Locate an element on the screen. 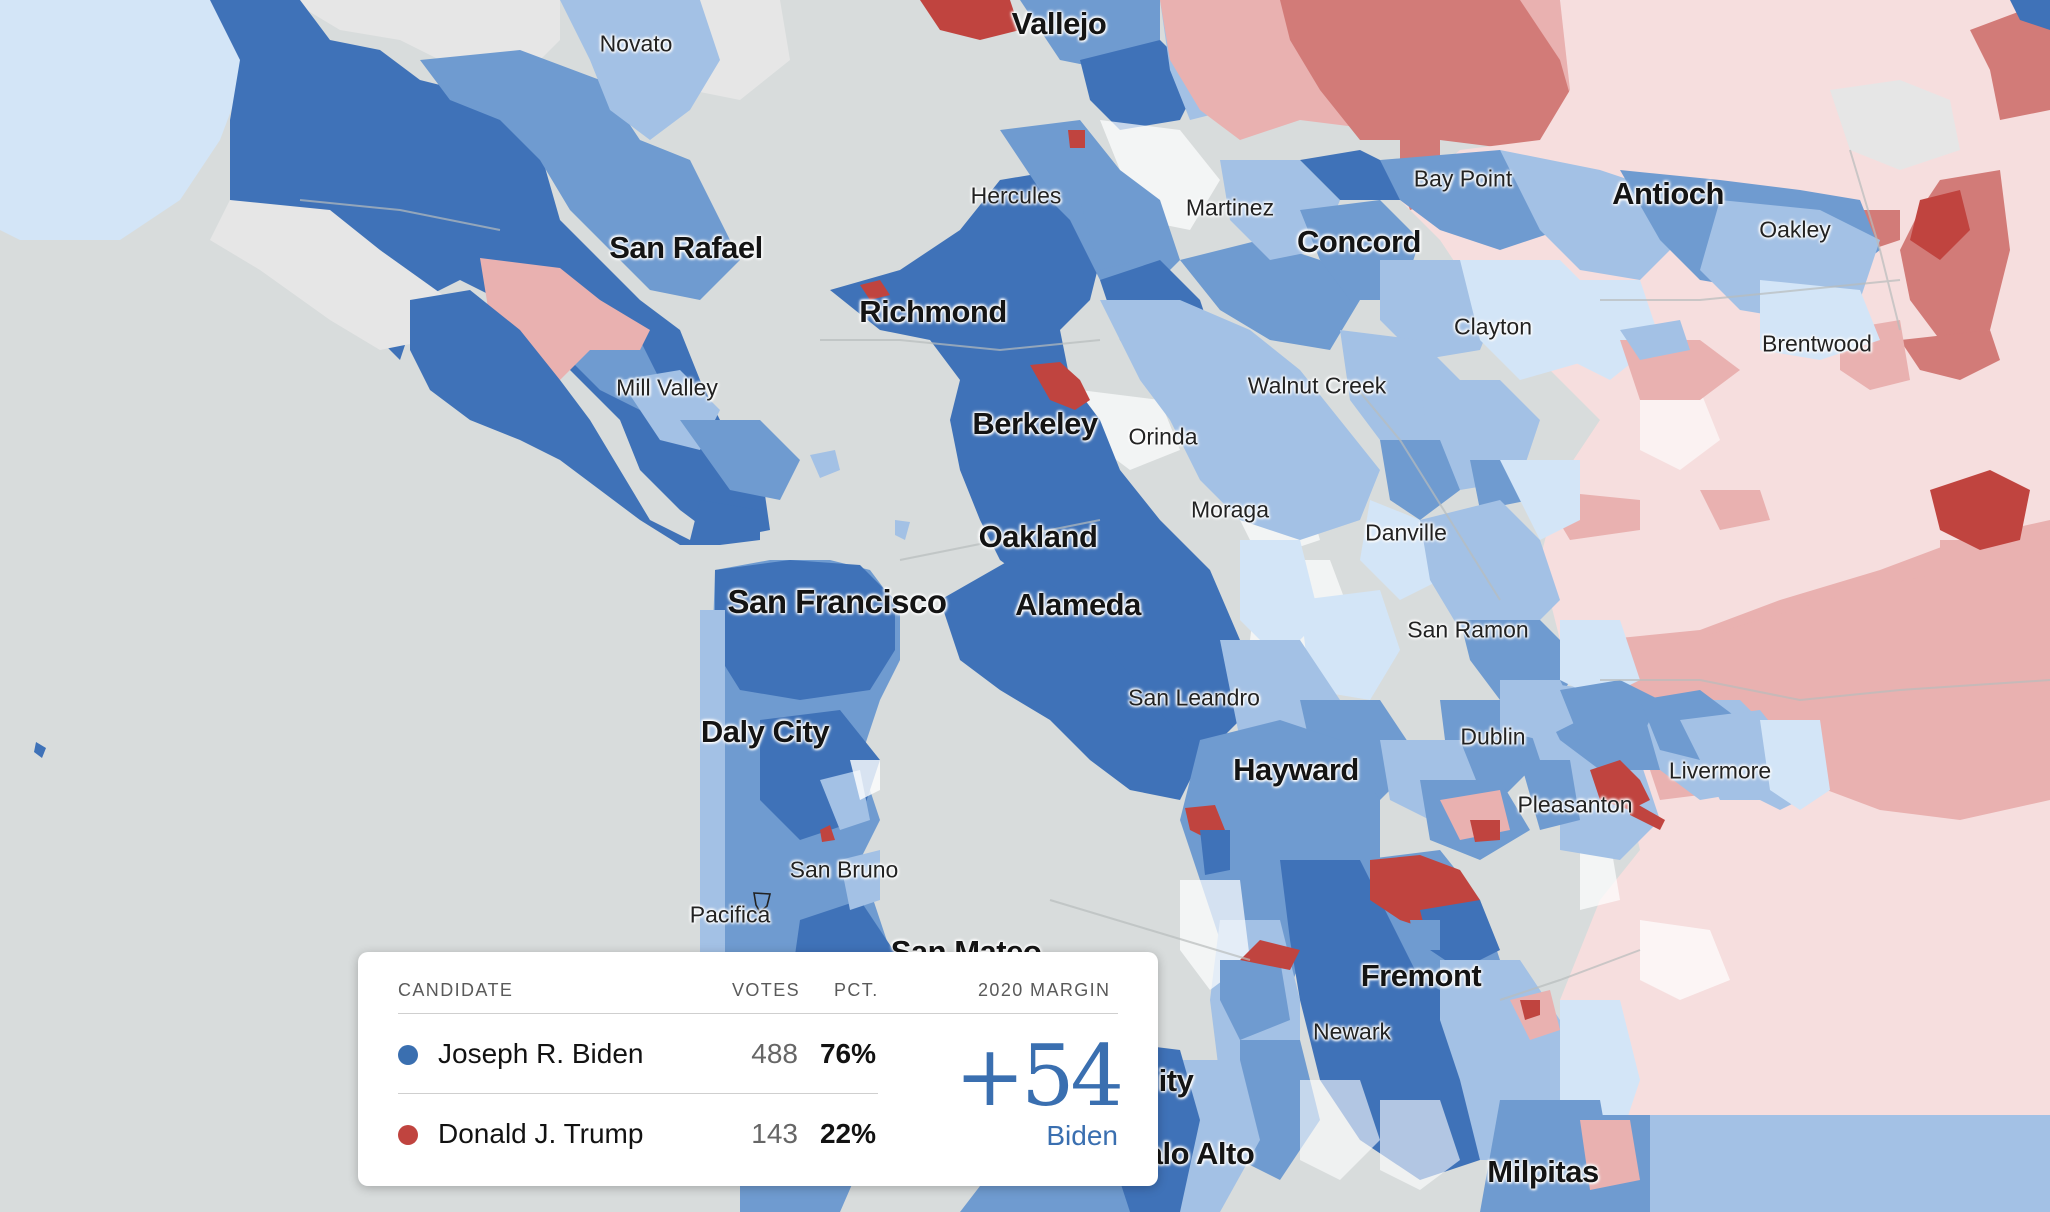 This screenshot has width=2050, height=1212. label-livermore: Livermore is located at coordinates (1720, 770).